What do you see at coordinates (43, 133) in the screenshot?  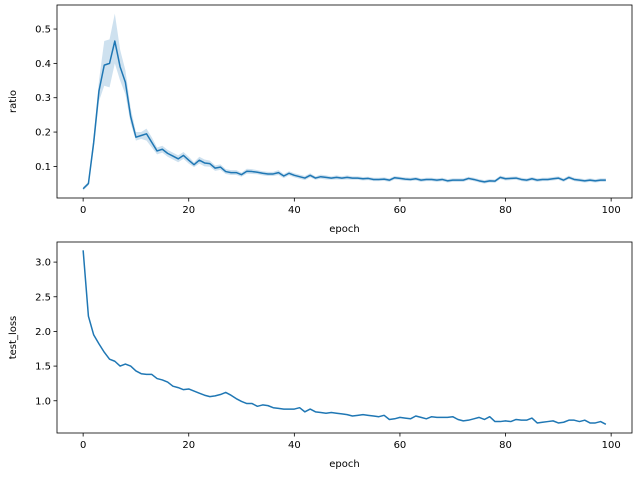 I see `y-tick-label: 0.2` at bounding box center [43, 133].